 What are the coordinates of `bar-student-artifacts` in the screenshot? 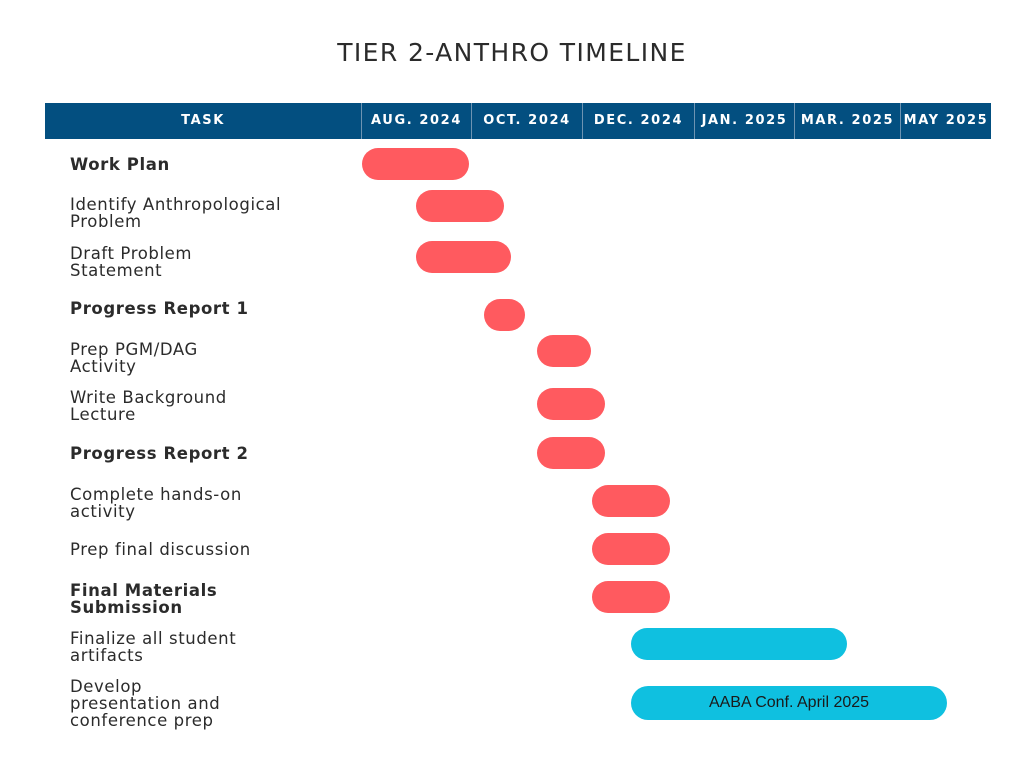 It's located at (739, 644).